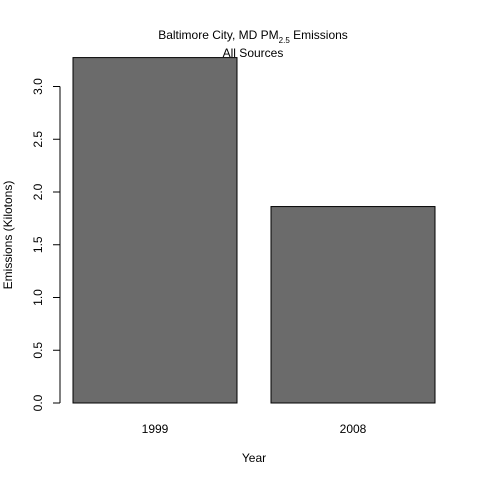  I want to click on chart-title-subscript: 2.5, so click(285, 40).